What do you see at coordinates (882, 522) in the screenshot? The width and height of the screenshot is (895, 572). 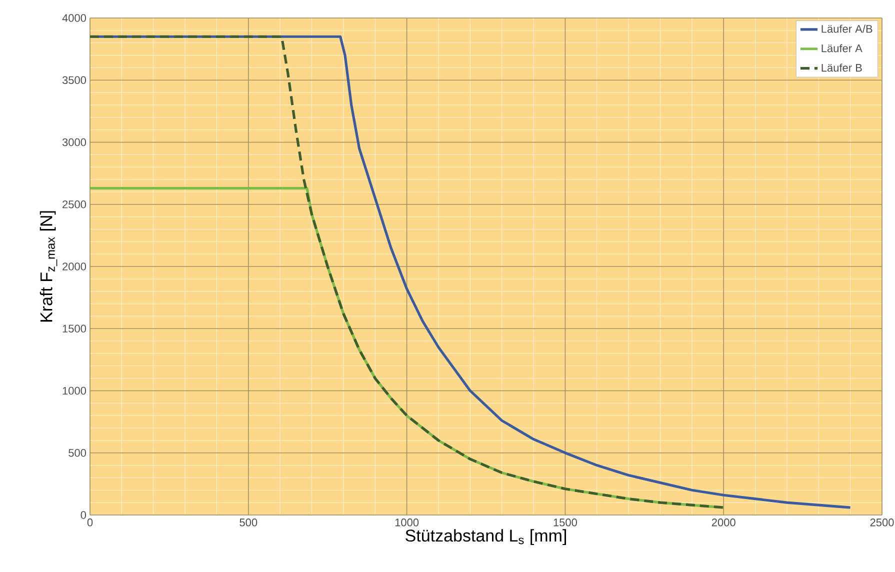 I see `x-tick-label: 2500` at bounding box center [882, 522].